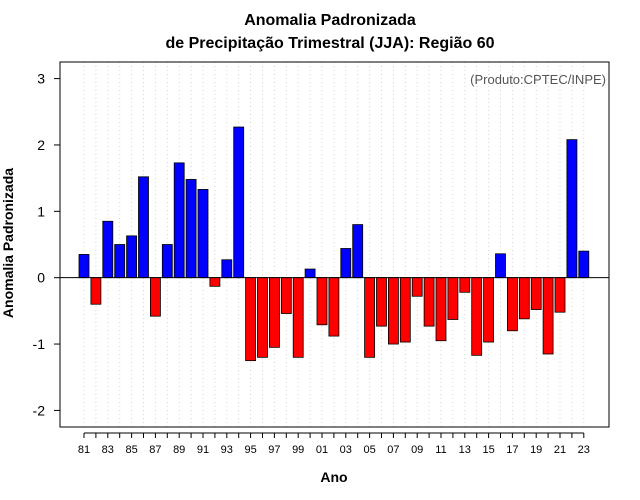 The height and width of the screenshot is (500, 640). What do you see at coordinates (440, 450) in the screenshot?
I see `x-tick-label: 11` at bounding box center [440, 450].